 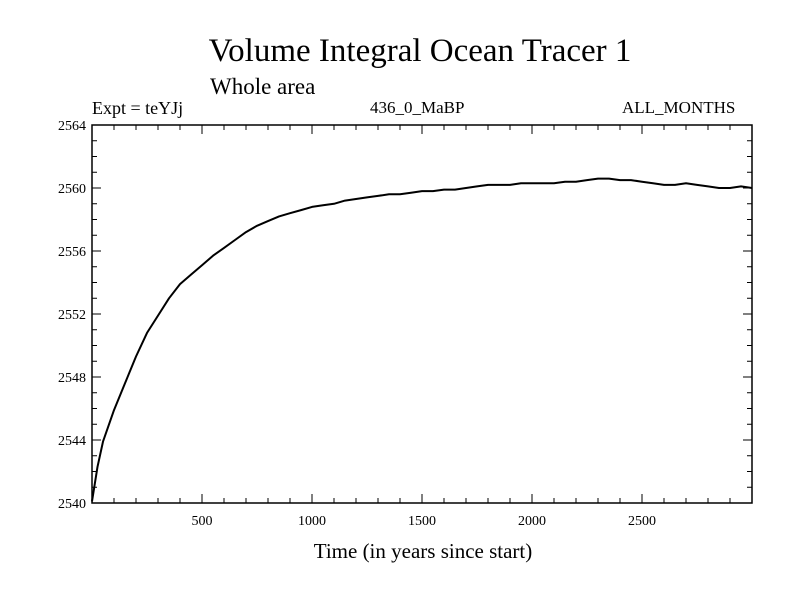 I want to click on y-tick-label: 2556, so click(x=72, y=252).